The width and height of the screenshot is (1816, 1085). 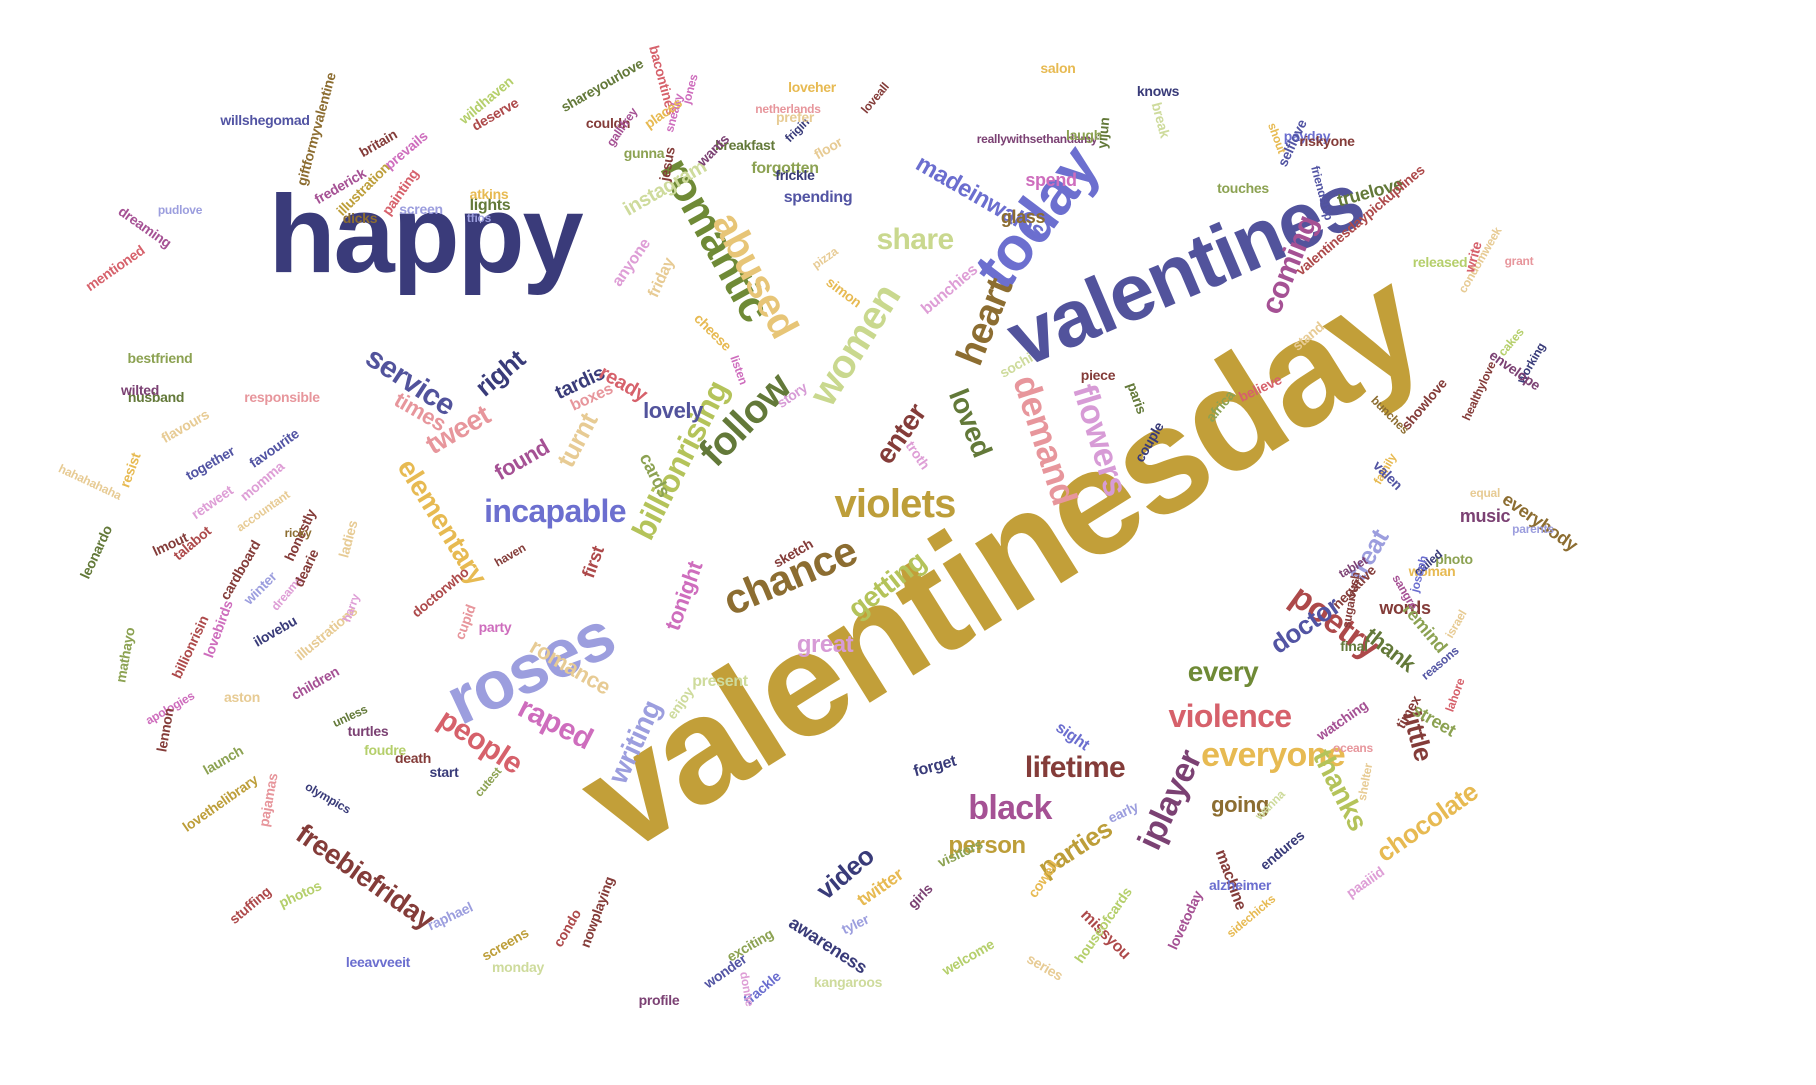 What do you see at coordinates (577, 440) in the screenshot?
I see `word: turnt` at bounding box center [577, 440].